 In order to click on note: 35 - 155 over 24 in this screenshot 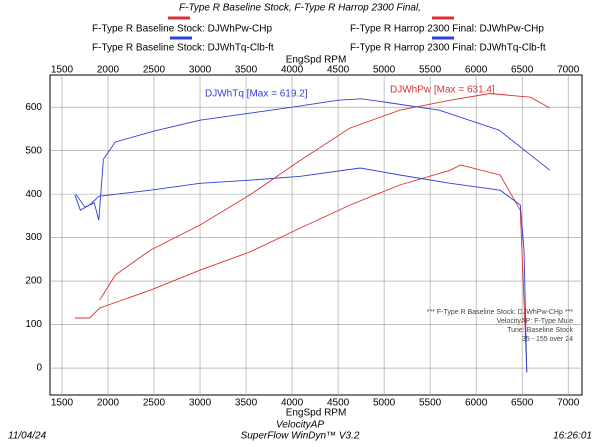, I will do `click(547, 339)`.